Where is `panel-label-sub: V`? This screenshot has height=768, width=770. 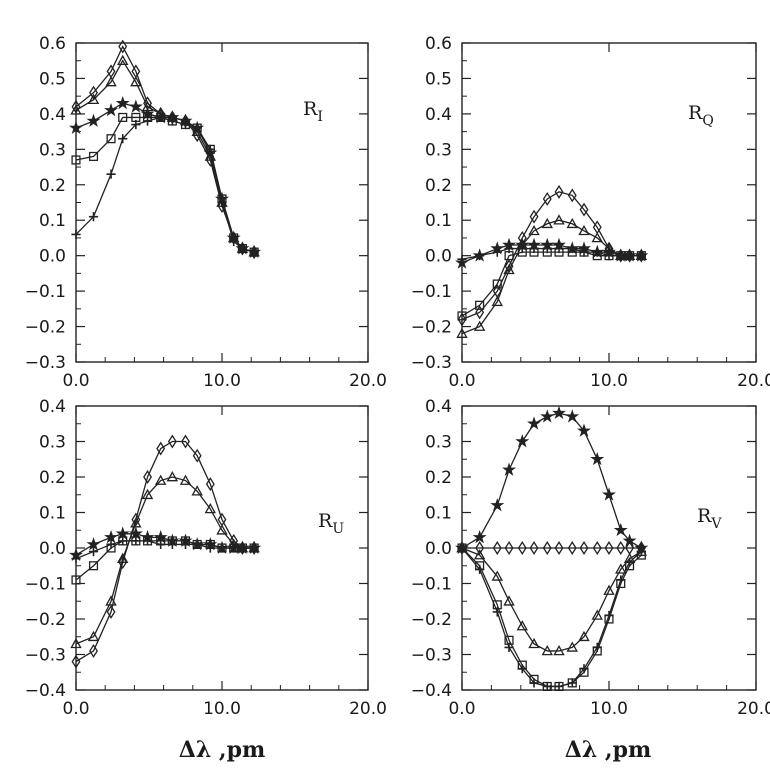 panel-label-sub: V is located at coordinates (716, 524).